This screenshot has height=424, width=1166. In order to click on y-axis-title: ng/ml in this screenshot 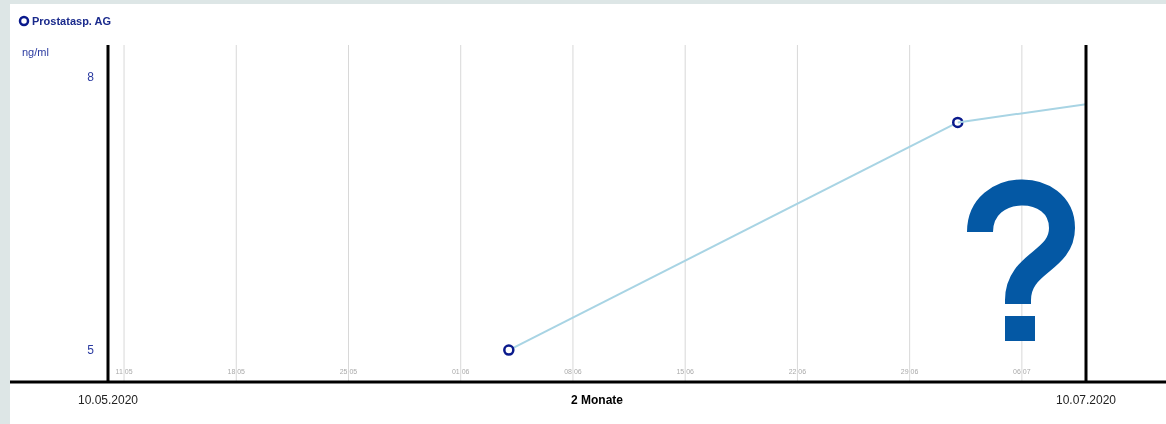, I will do `click(35, 52)`.